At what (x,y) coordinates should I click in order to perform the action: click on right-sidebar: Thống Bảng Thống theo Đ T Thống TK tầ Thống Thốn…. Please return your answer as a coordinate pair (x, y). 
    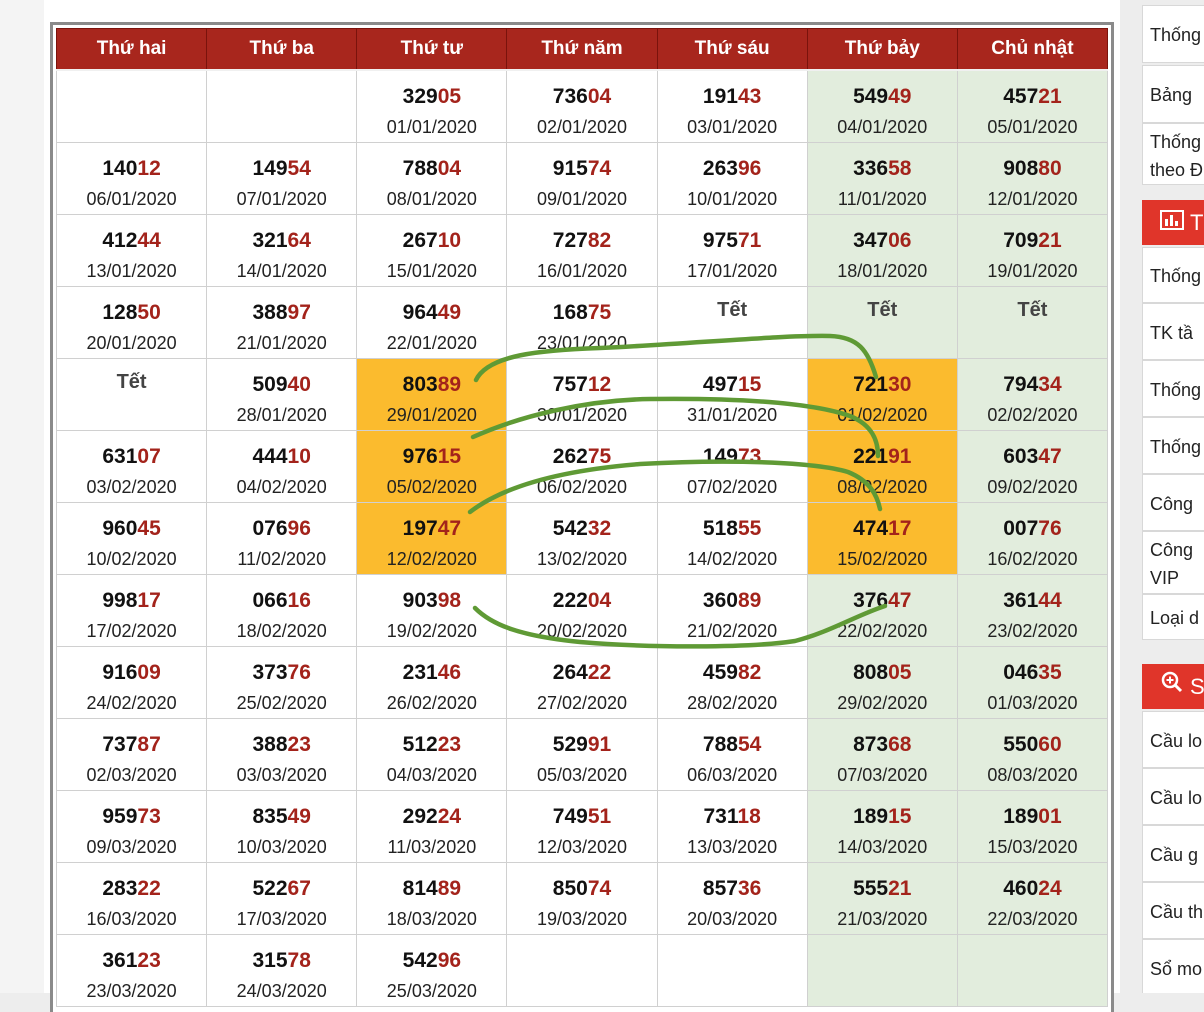
    Looking at the image, I should click on (1162, 496).